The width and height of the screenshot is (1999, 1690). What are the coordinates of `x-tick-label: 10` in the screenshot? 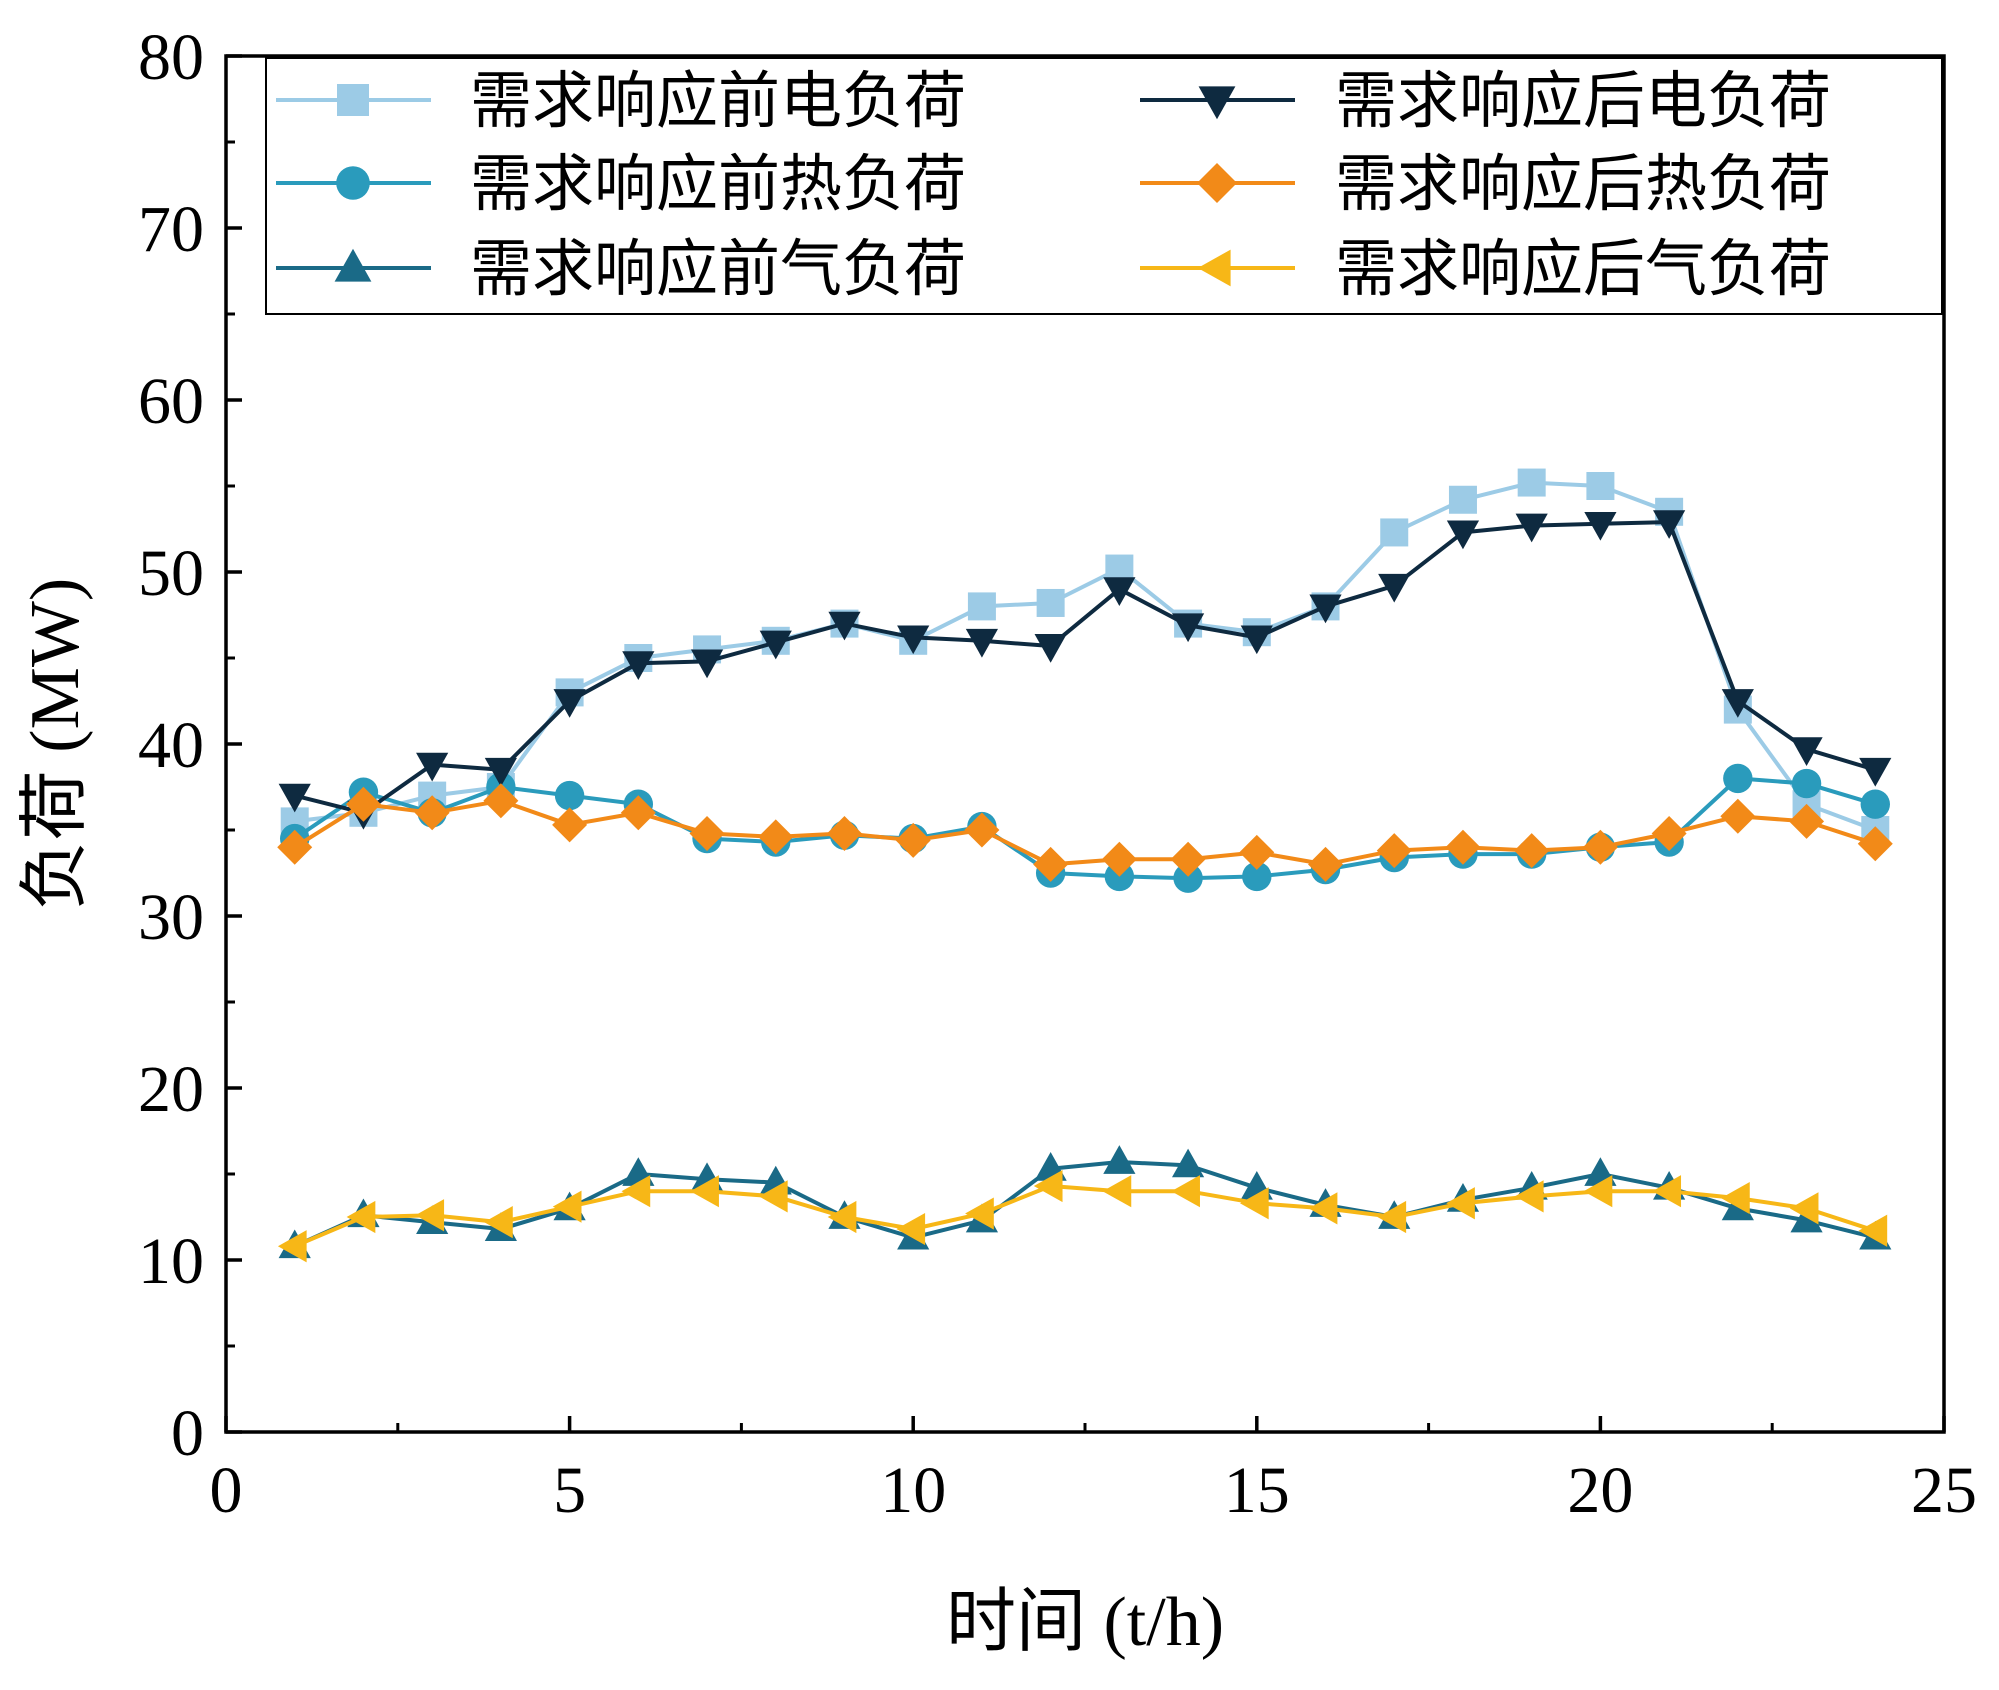 It's located at (913, 1490).